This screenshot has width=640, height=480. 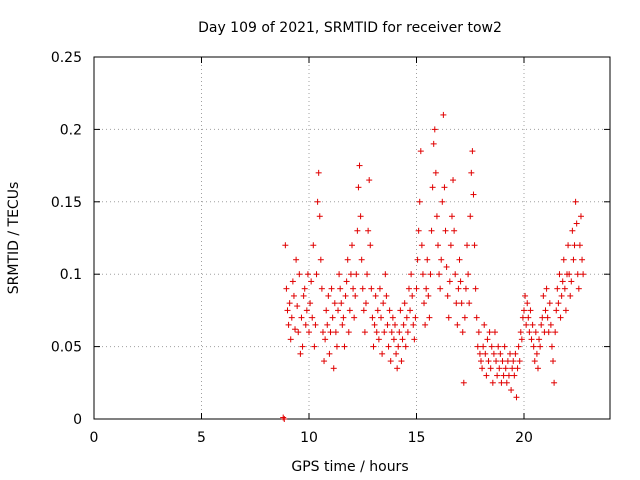 What do you see at coordinates (71, 275) in the screenshot?
I see `y-tick-label: 0.1` at bounding box center [71, 275].